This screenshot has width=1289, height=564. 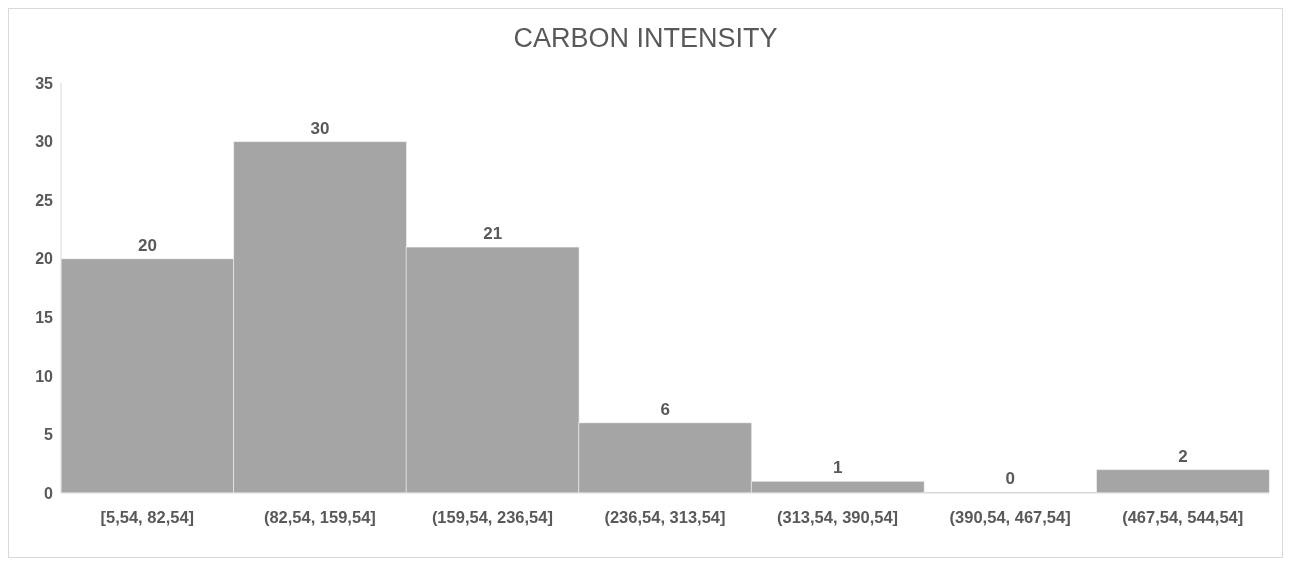 What do you see at coordinates (319, 516) in the screenshot?
I see `x-tick-label: (82,54, 159,54]` at bounding box center [319, 516].